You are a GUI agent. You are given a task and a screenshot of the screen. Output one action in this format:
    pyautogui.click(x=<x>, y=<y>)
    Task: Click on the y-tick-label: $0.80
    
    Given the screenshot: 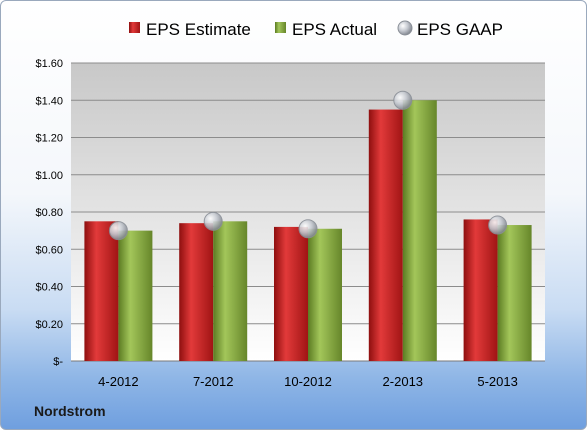 What is the action you would take?
    pyautogui.click(x=49, y=213)
    